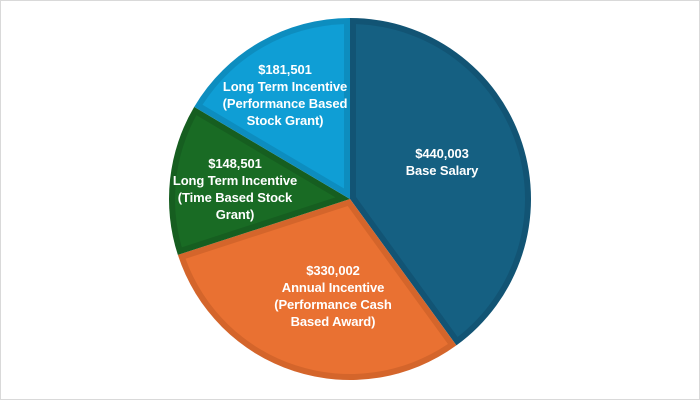  I want to click on slice-category: (Performance Based, so click(285, 103).